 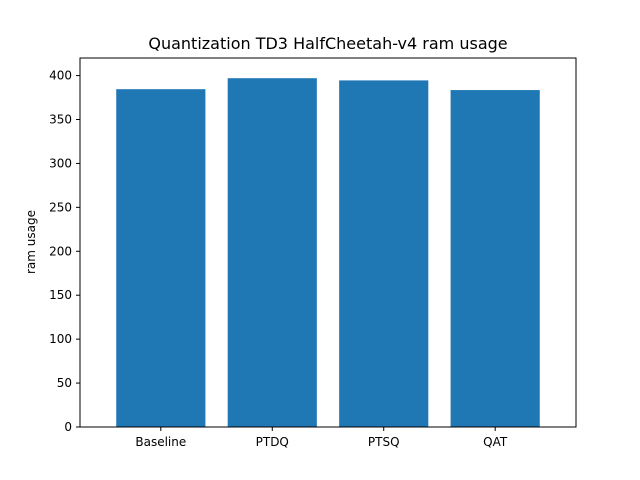 What do you see at coordinates (60, 163) in the screenshot?
I see `y-tick-label: 300` at bounding box center [60, 163].